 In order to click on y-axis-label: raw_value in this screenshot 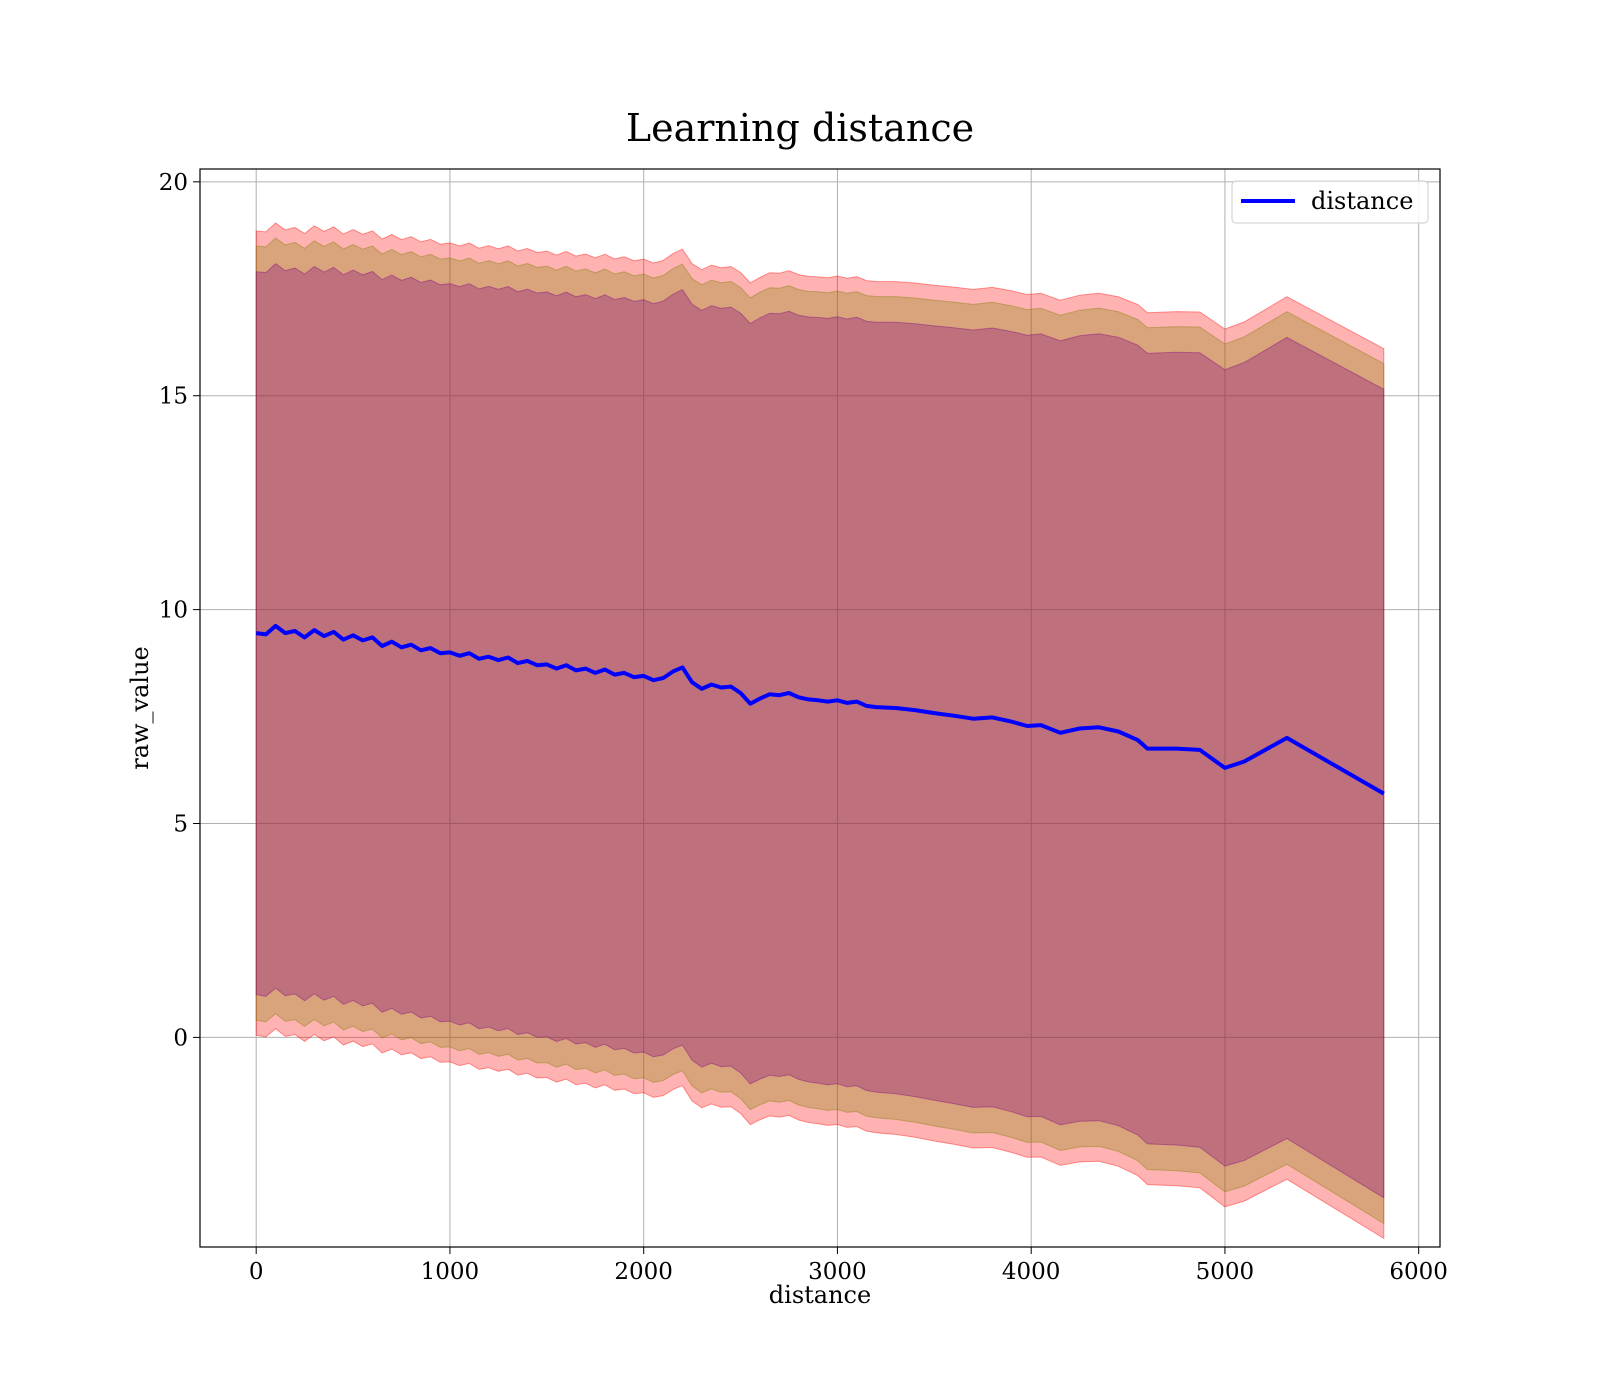, I will do `click(140, 708)`.